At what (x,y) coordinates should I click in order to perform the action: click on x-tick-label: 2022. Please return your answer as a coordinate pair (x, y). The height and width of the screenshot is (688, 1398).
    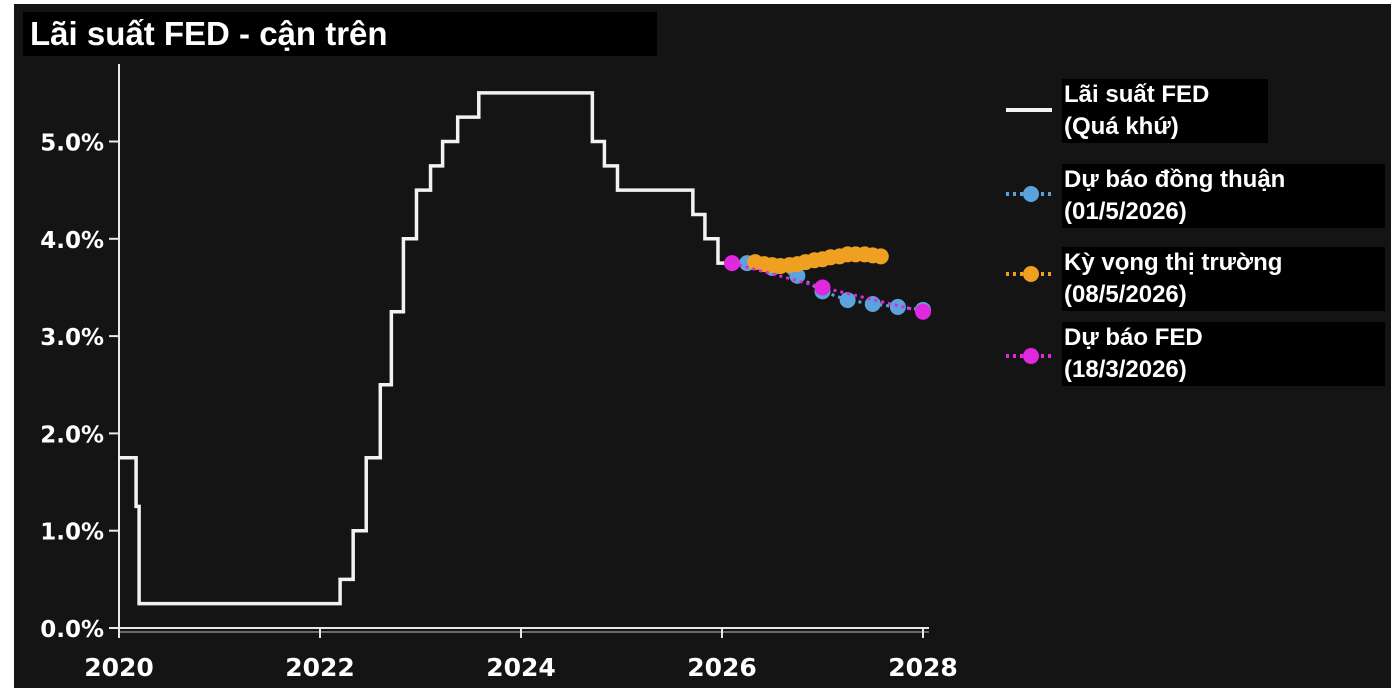
    Looking at the image, I should click on (320, 667).